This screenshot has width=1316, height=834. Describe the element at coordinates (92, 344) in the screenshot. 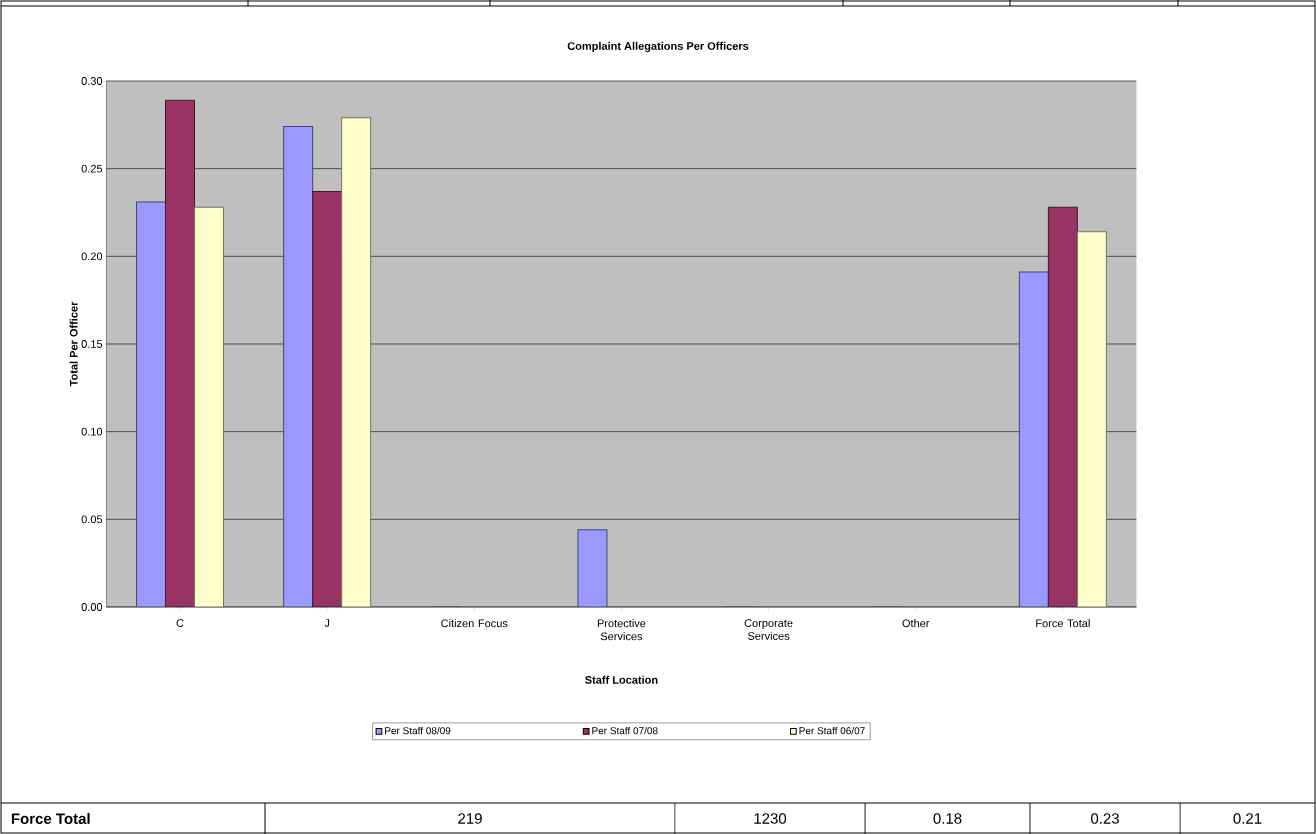

I see `y-tick-label: 0.15` at that location.